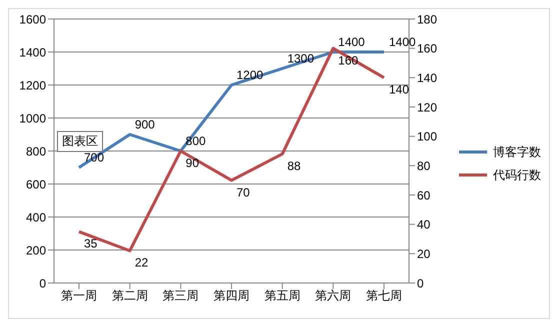  What do you see at coordinates (32, 52) in the screenshot?
I see `y-tick-label: 1400` at bounding box center [32, 52].